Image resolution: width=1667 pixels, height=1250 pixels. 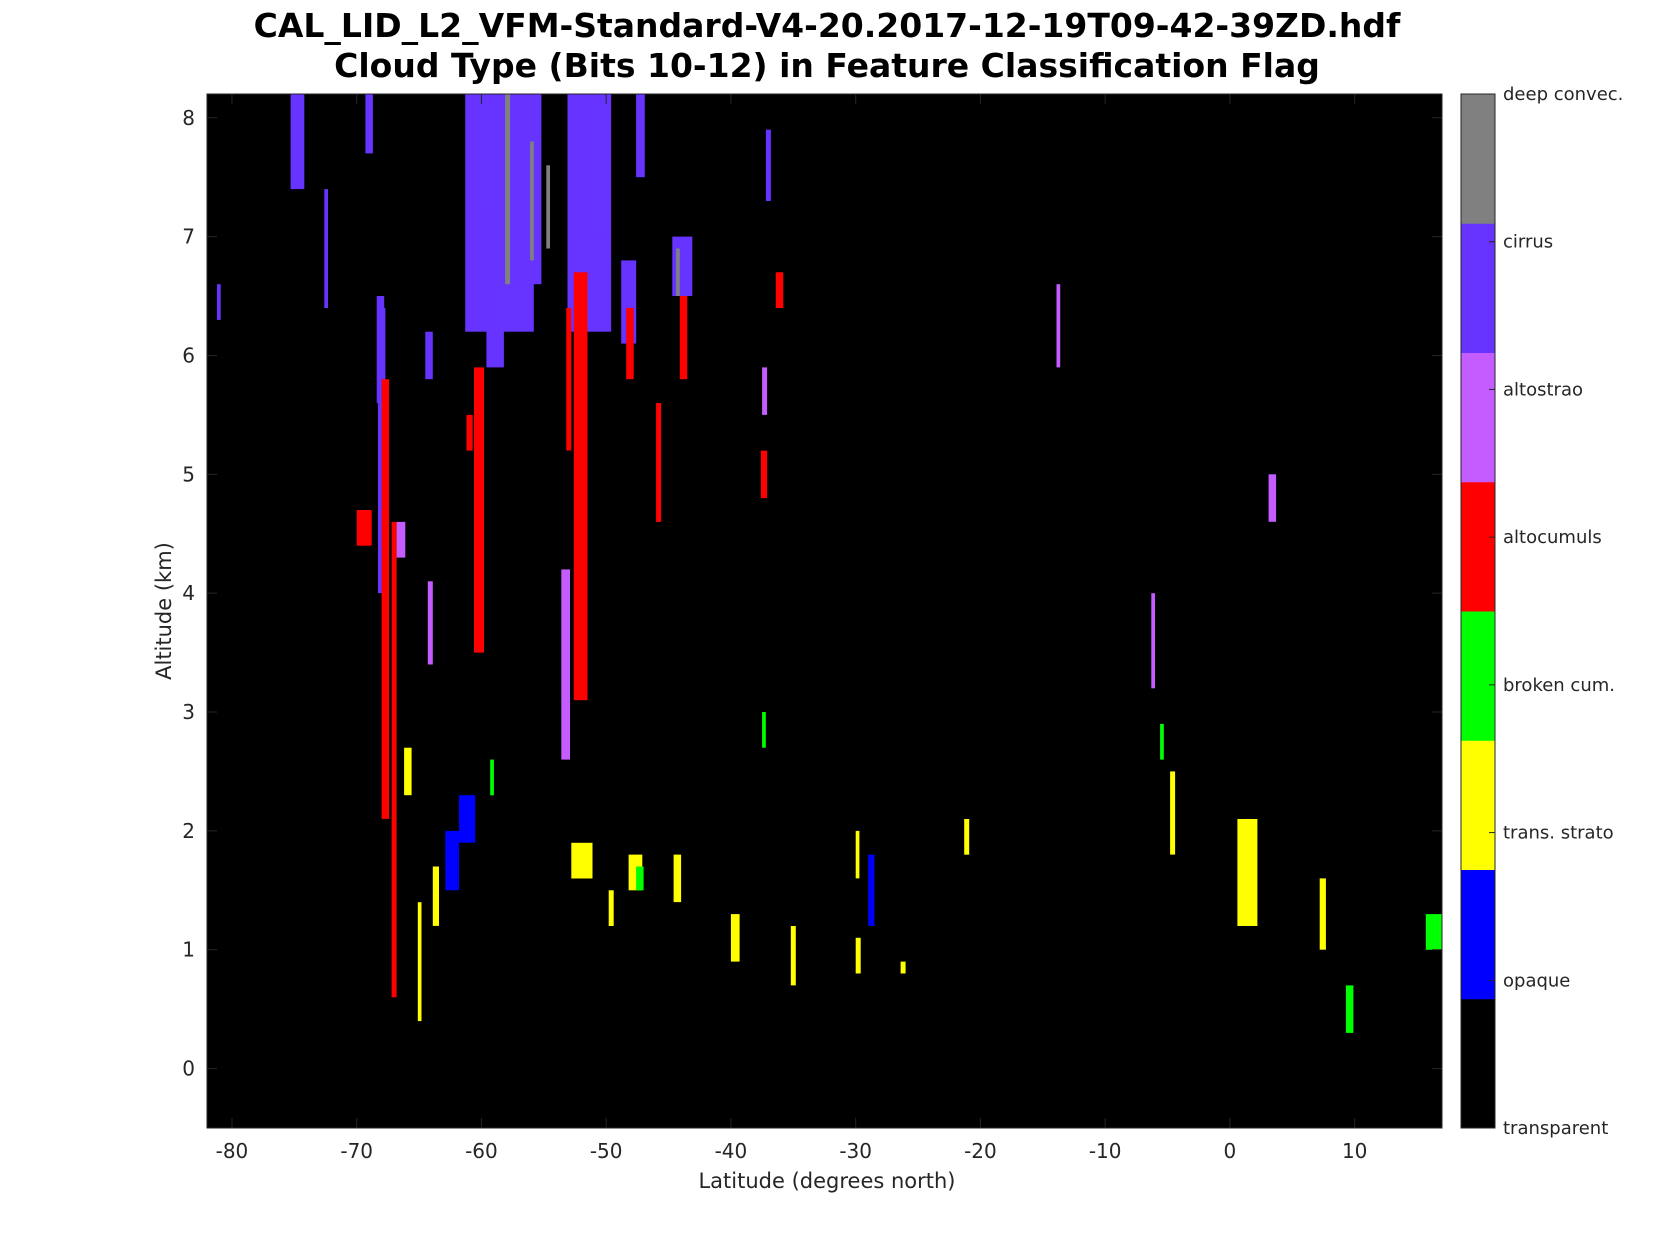 What do you see at coordinates (980, 1151) in the screenshot?
I see `x-tick-label: -20` at bounding box center [980, 1151].